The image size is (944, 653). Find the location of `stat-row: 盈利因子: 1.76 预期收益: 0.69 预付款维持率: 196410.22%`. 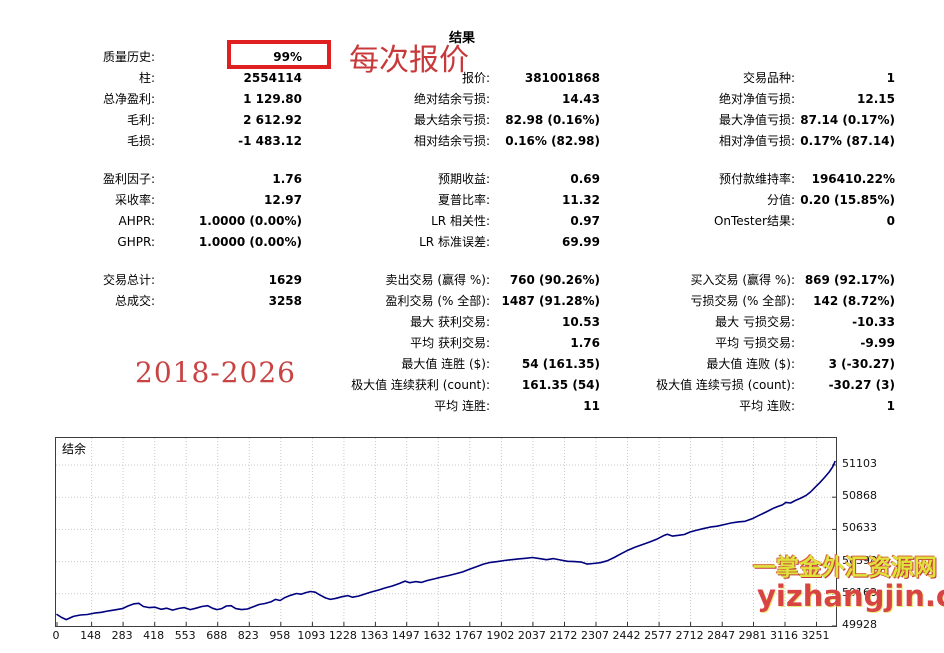

stat-row: 盈利因子: 1.76 预期收益: 0.69 预付款维持率: 196410.22% is located at coordinates (472, 179).